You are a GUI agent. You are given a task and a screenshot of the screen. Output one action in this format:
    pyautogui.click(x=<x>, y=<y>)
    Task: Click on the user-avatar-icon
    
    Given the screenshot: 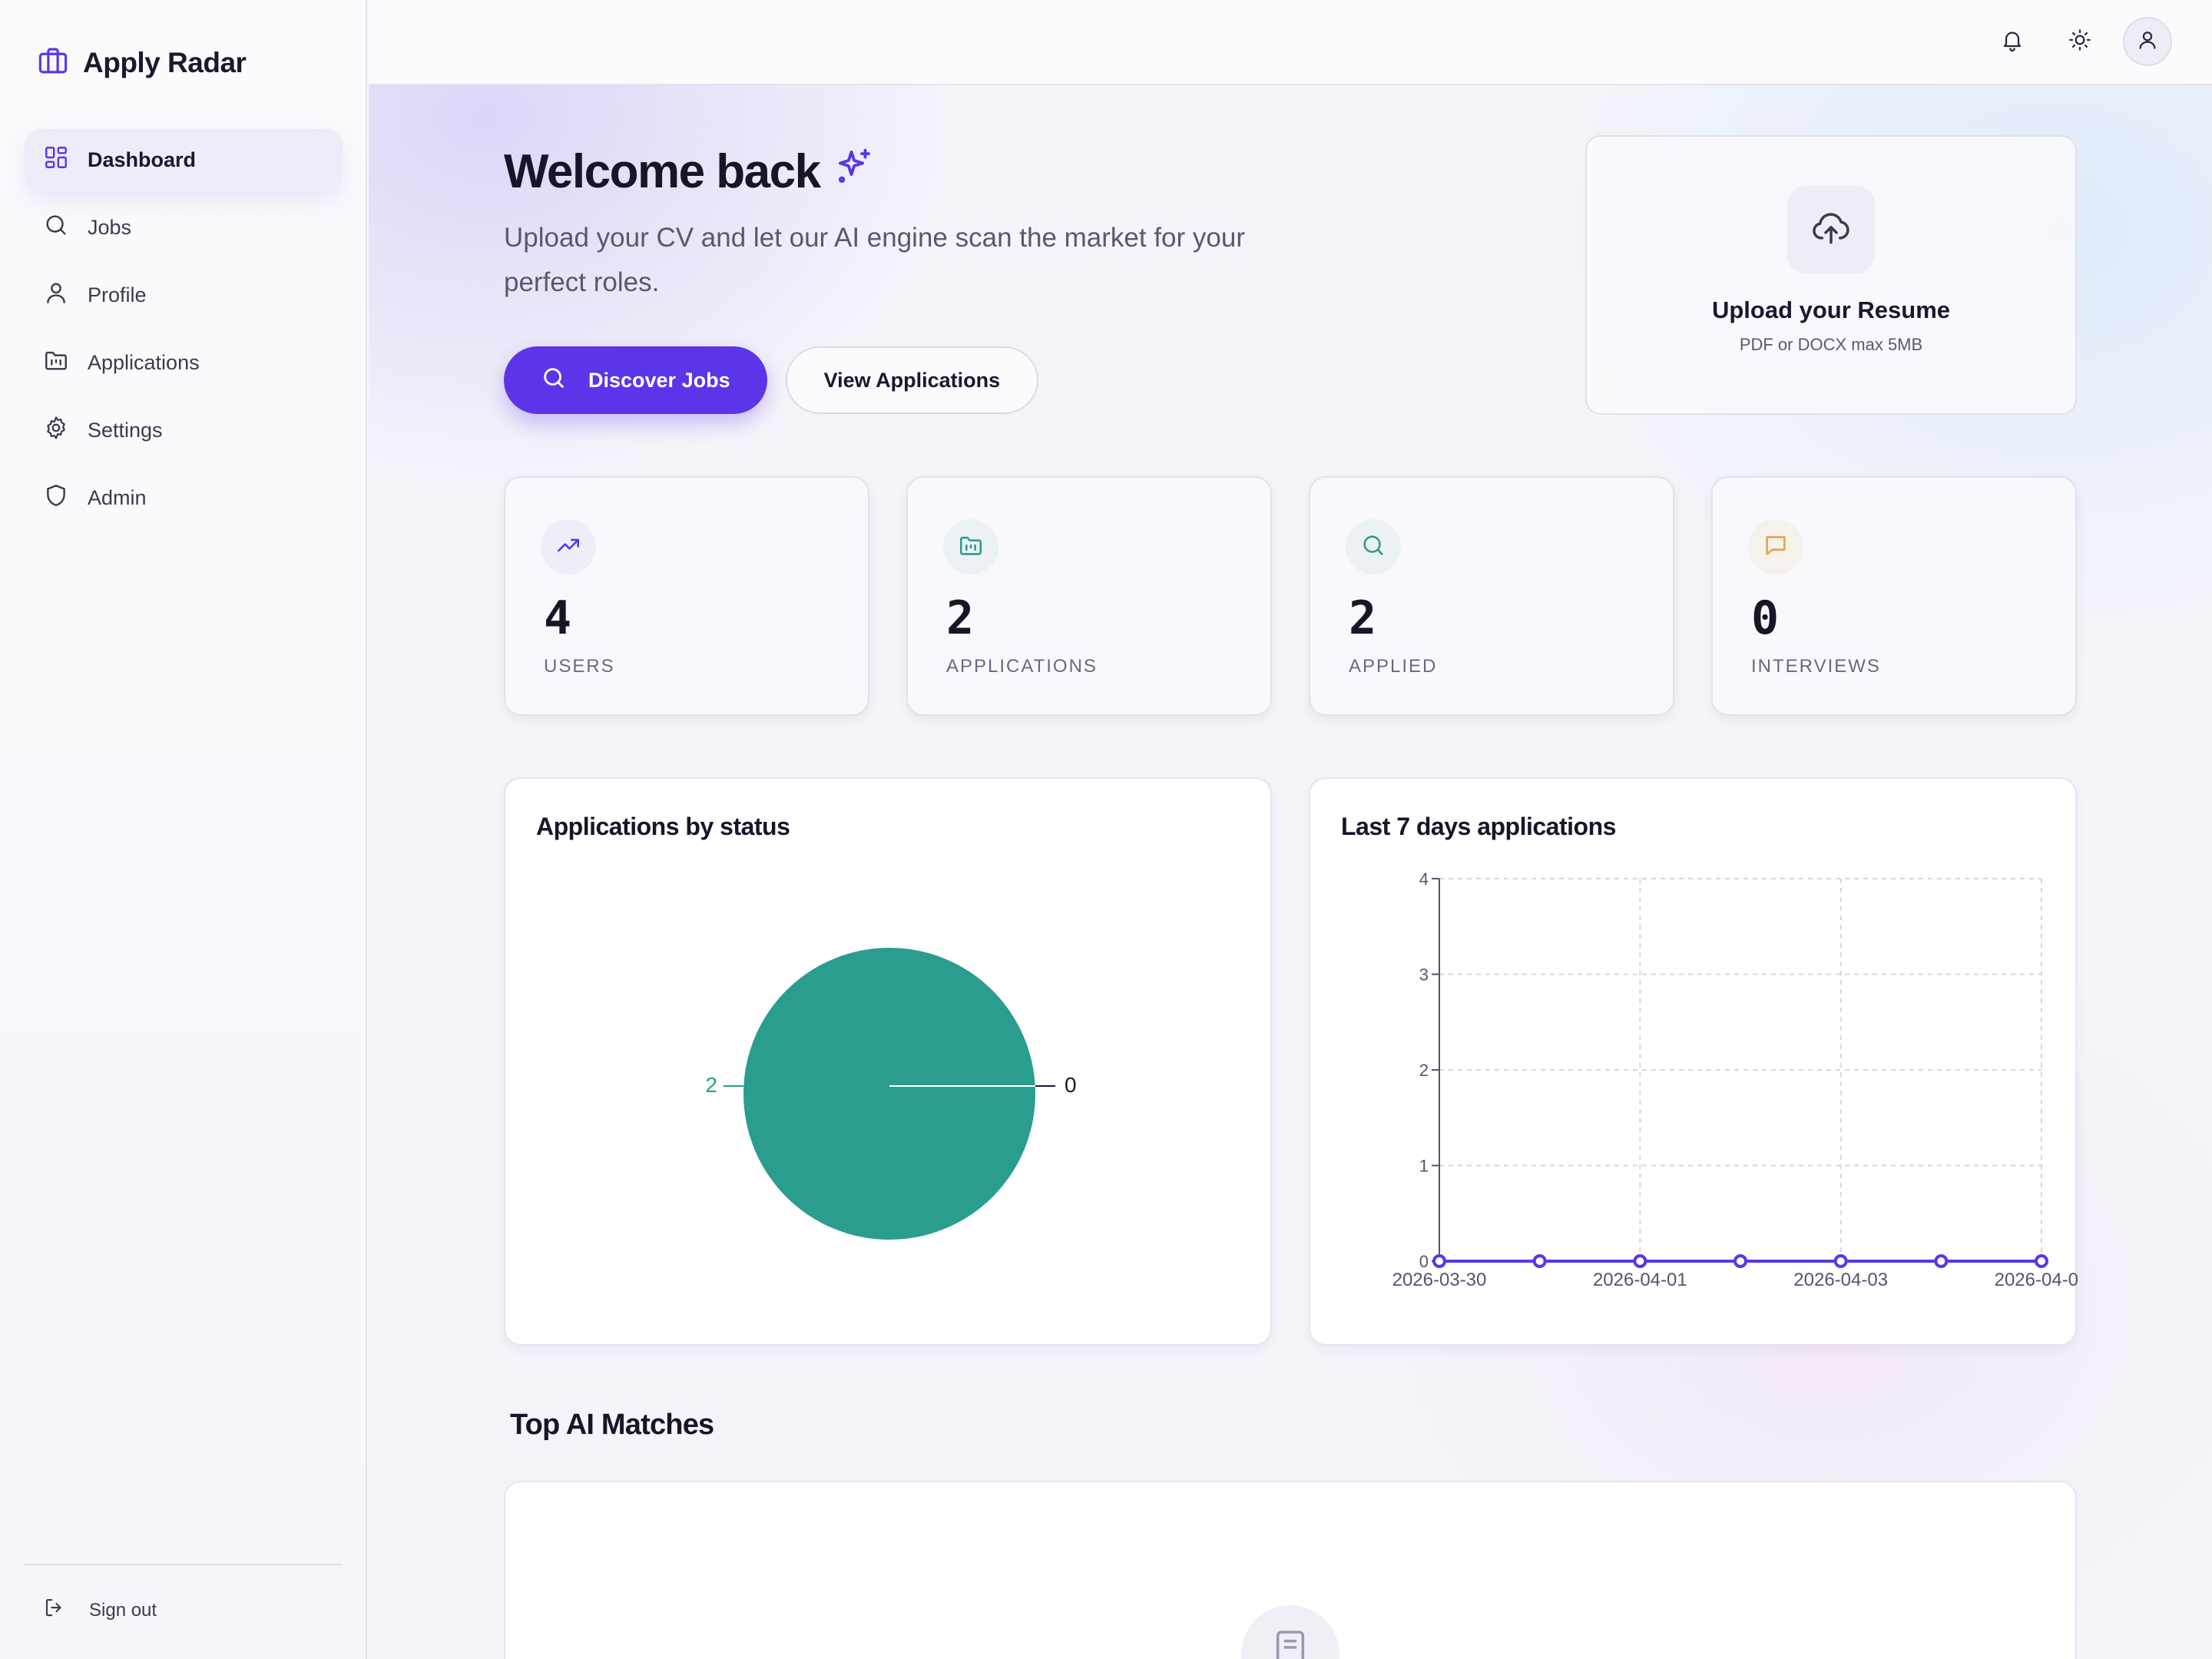 What is the action you would take?
    pyautogui.click(x=2147, y=42)
    